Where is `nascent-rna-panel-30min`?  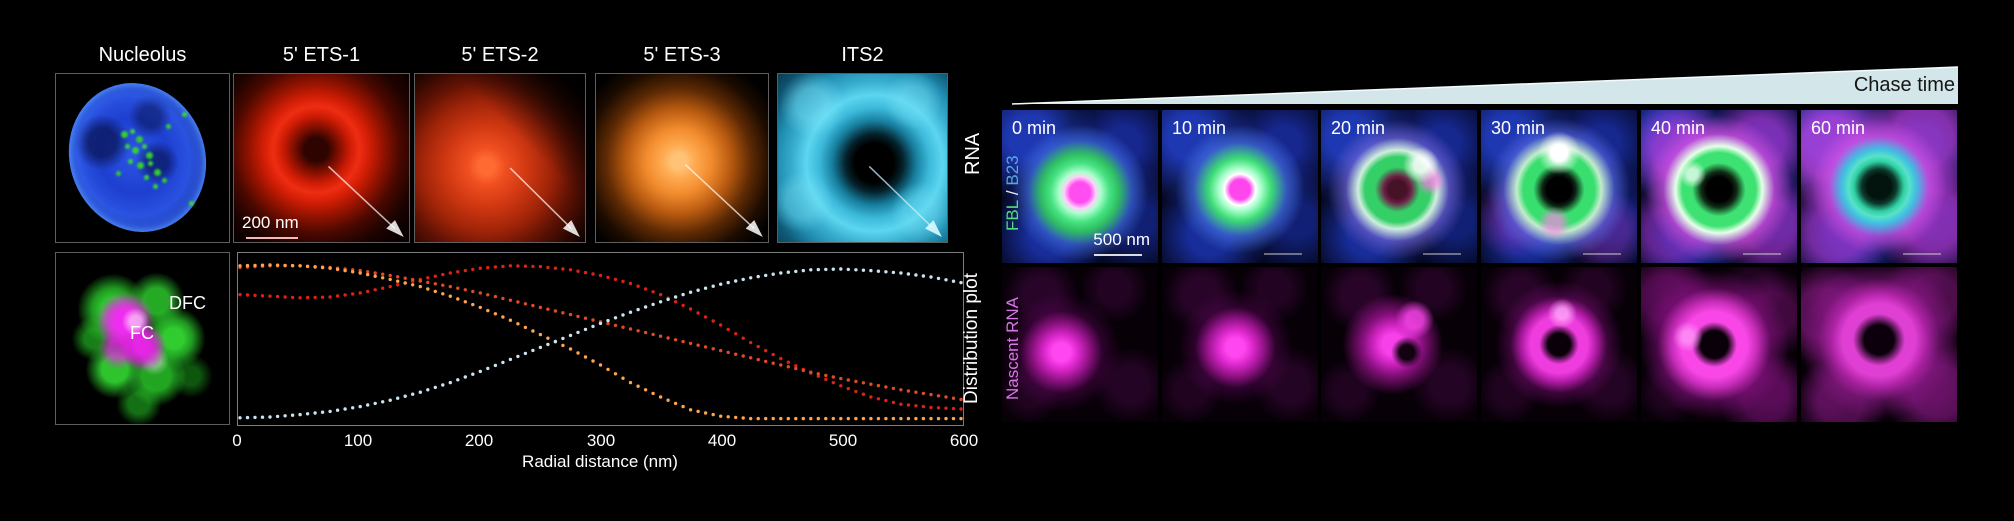
nascent-rna-panel-30min is located at coordinates (1559, 344).